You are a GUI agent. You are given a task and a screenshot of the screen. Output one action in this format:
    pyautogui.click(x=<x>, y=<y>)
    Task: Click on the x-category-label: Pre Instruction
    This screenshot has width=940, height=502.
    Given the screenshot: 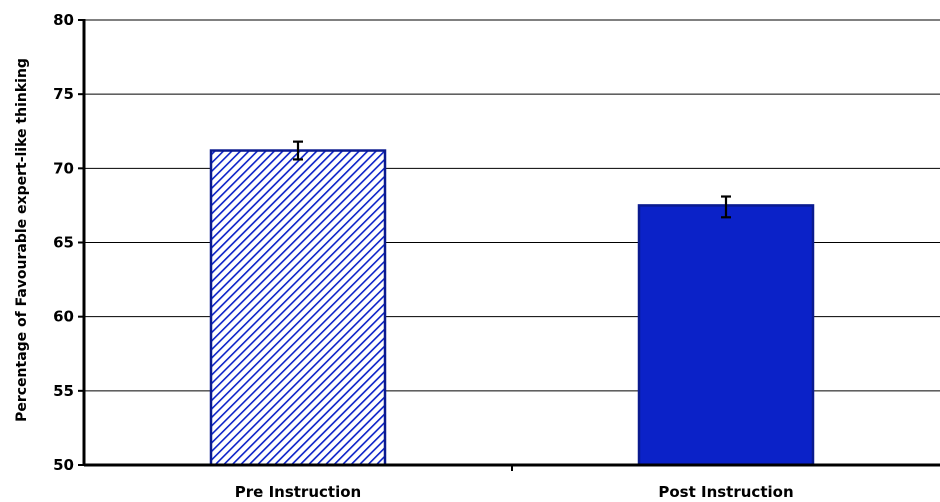 What is the action you would take?
    pyautogui.click(x=298, y=492)
    